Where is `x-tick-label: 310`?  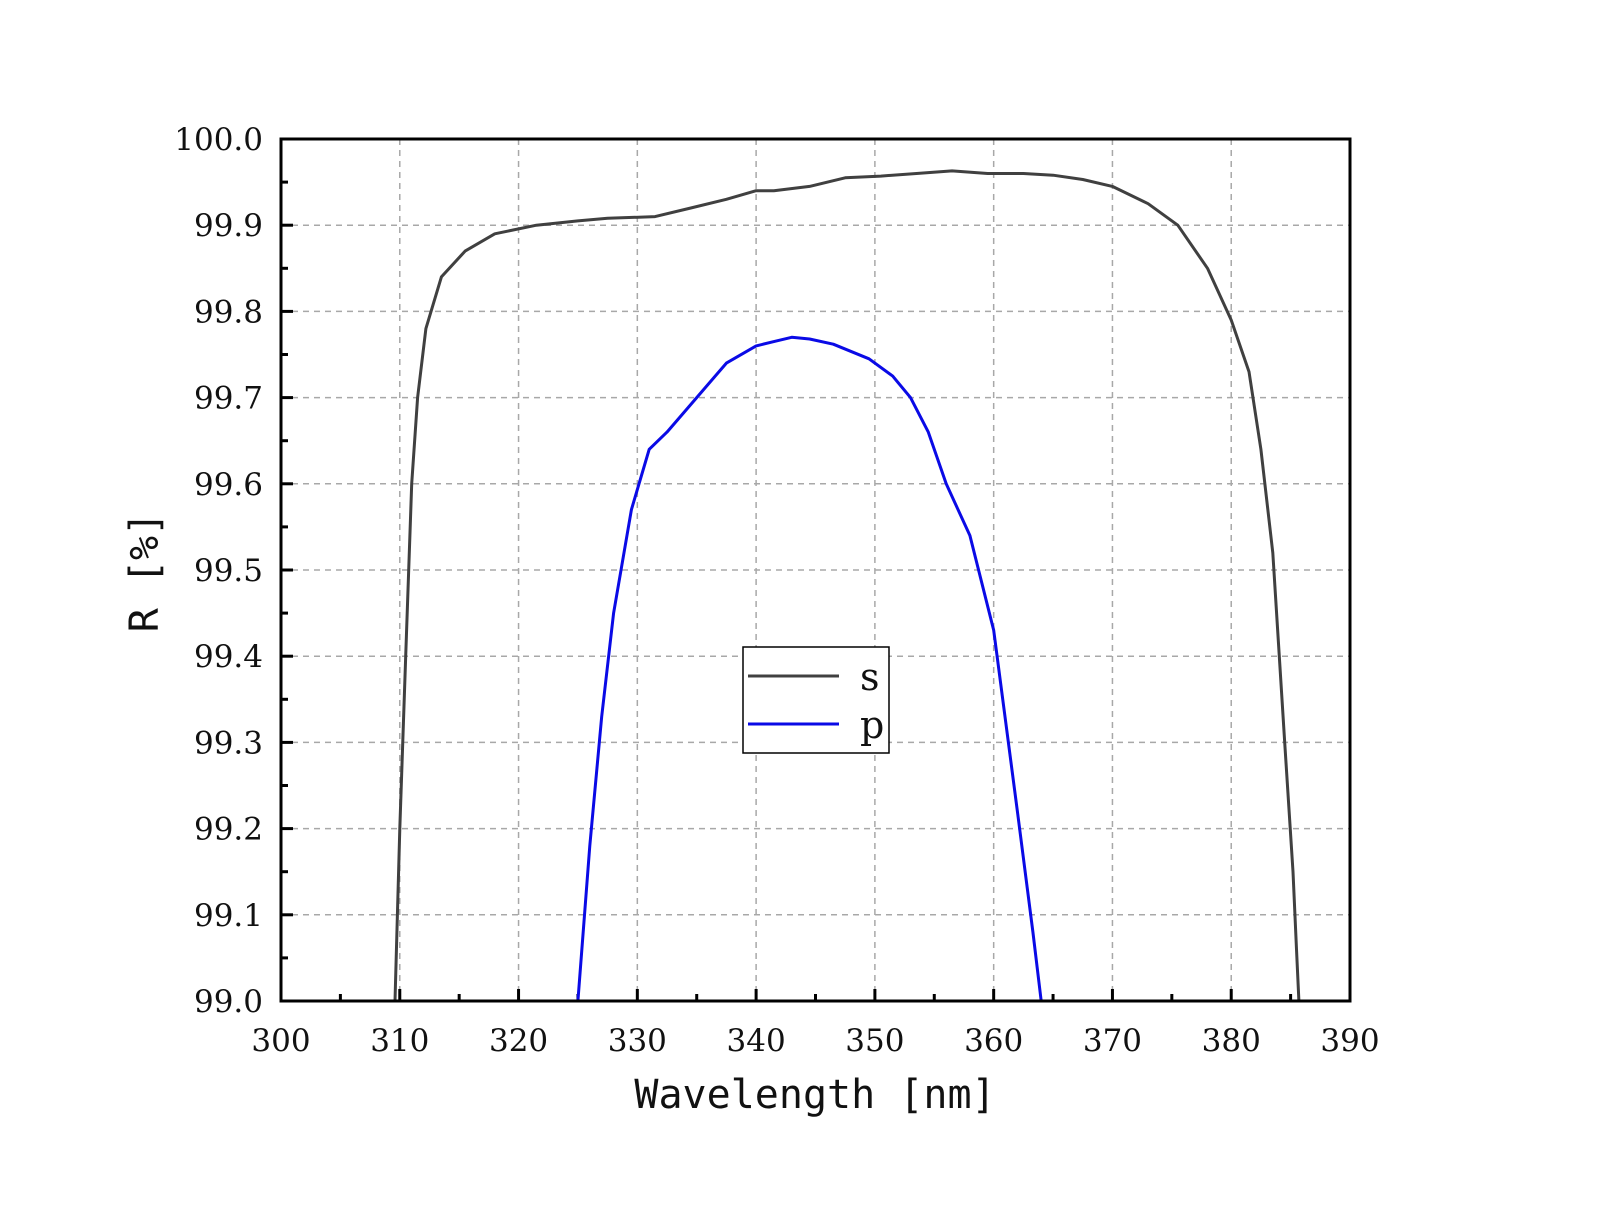
x-tick-label: 310 is located at coordinates (399, 1041).